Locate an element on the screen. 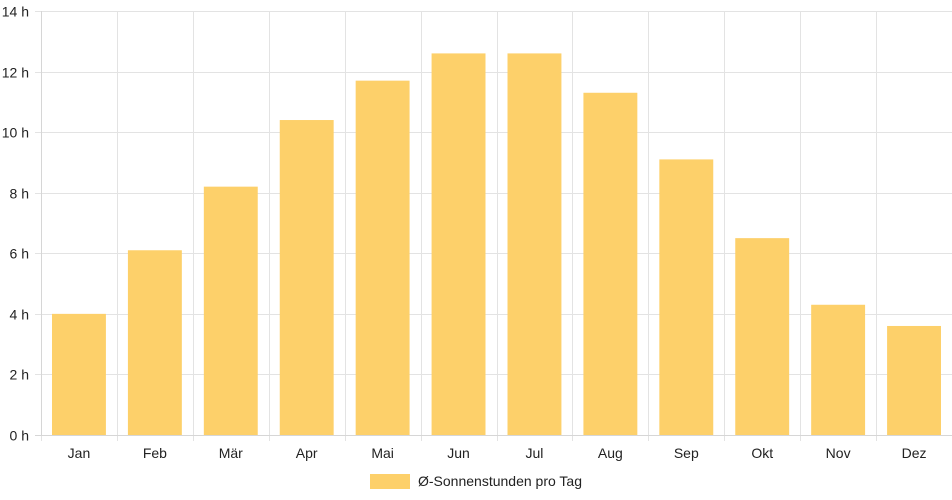  x-tick-label: Dez is located at coordinates (914, 453).